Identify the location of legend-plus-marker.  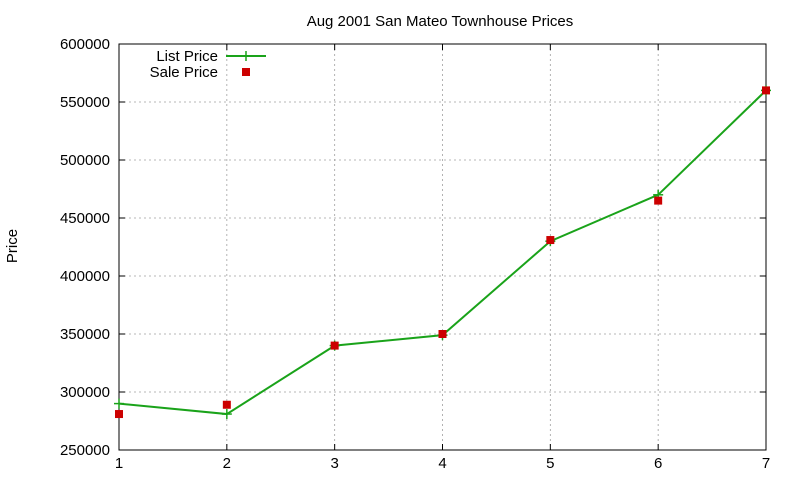
(246, 56).